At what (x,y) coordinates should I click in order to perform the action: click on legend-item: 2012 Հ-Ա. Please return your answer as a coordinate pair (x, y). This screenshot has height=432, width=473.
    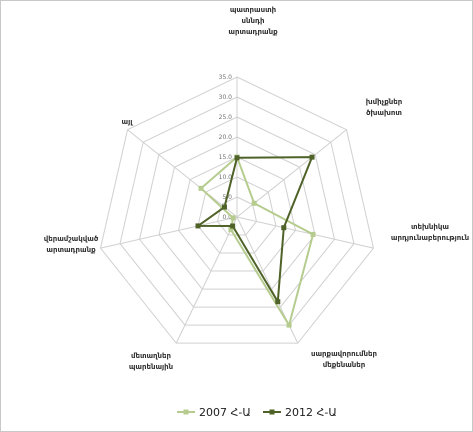
    Looking at the image, I should click on (300, 412).